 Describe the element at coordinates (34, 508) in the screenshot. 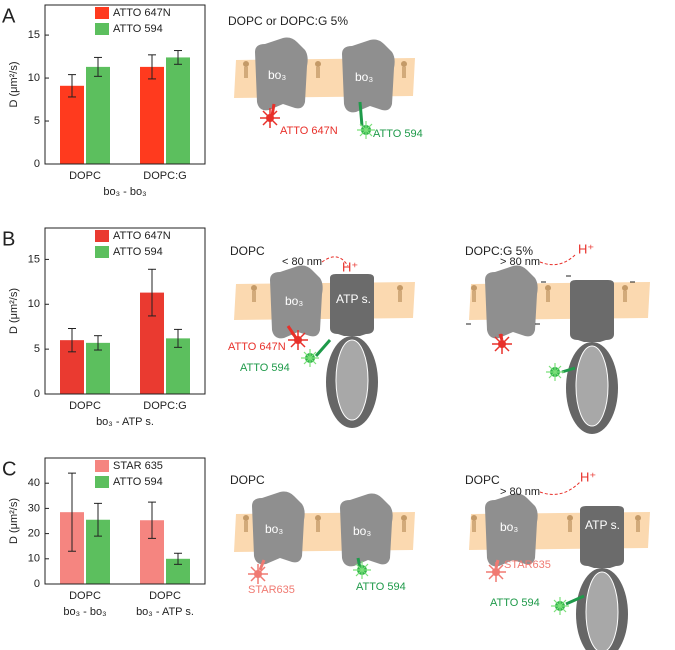

I see `y-tick-label: 30` at that location.